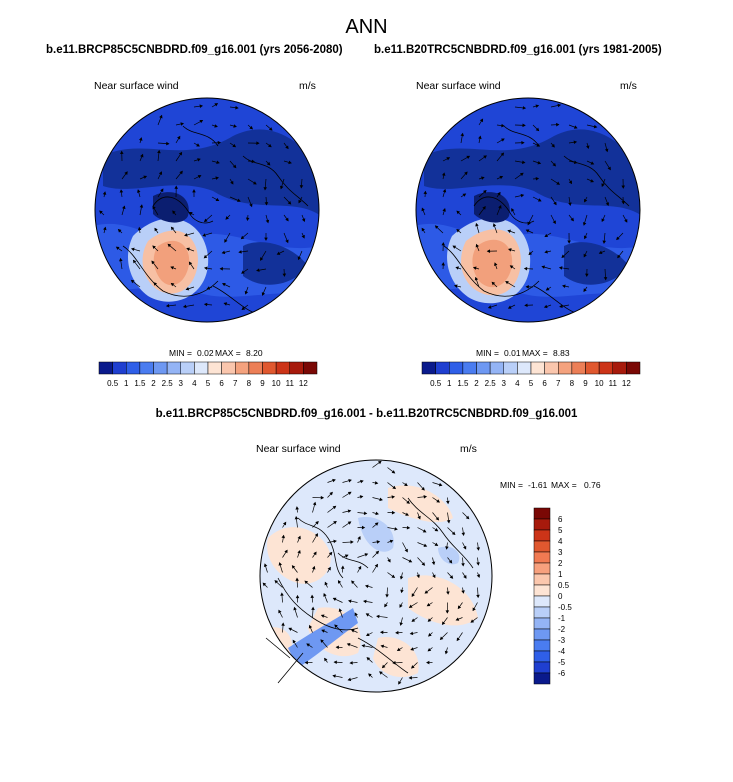 This screenshot has width=733, height=782. What do you see at coordinates (126, 383) in the screenshot?
I see `panel-1-colorbar-tick-label: 1` at bounding box center [126, 383].